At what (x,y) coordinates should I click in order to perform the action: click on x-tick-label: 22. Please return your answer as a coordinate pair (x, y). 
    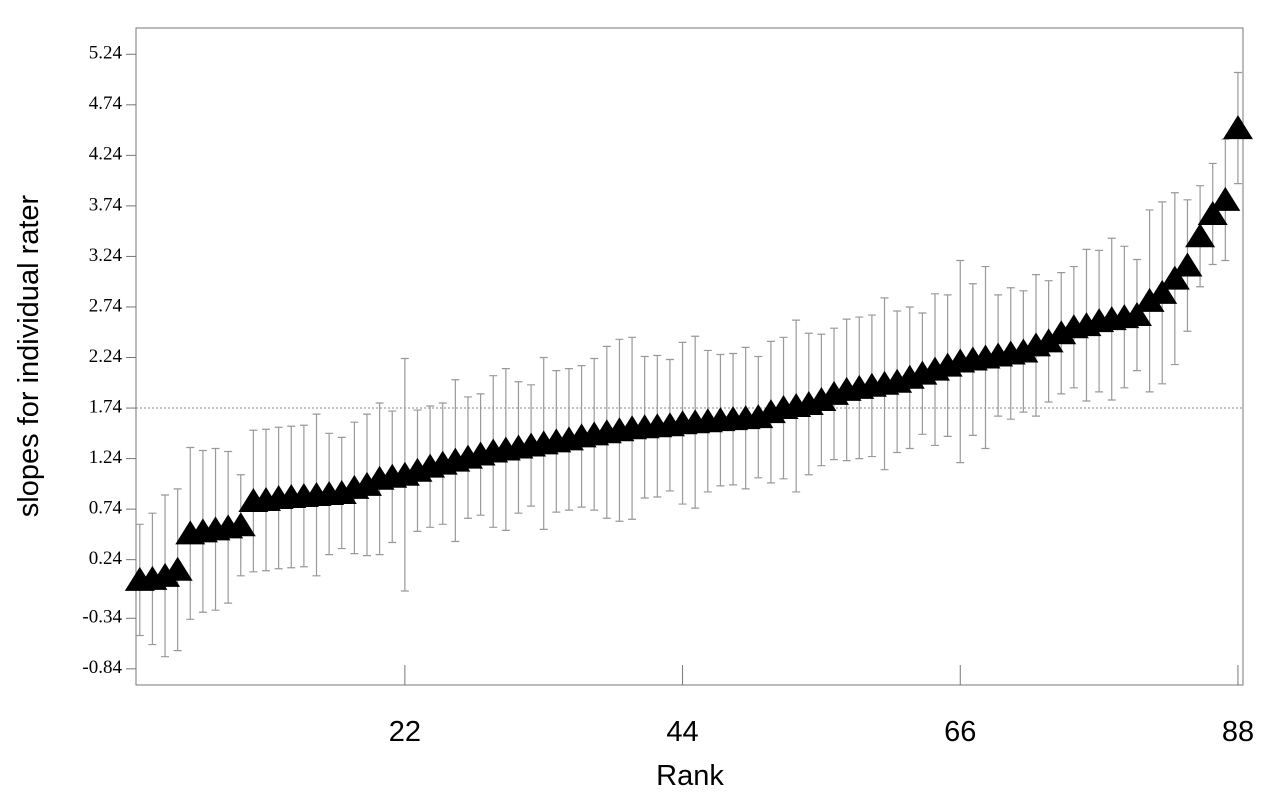
    Looking at the image, I should click on (405, 732).